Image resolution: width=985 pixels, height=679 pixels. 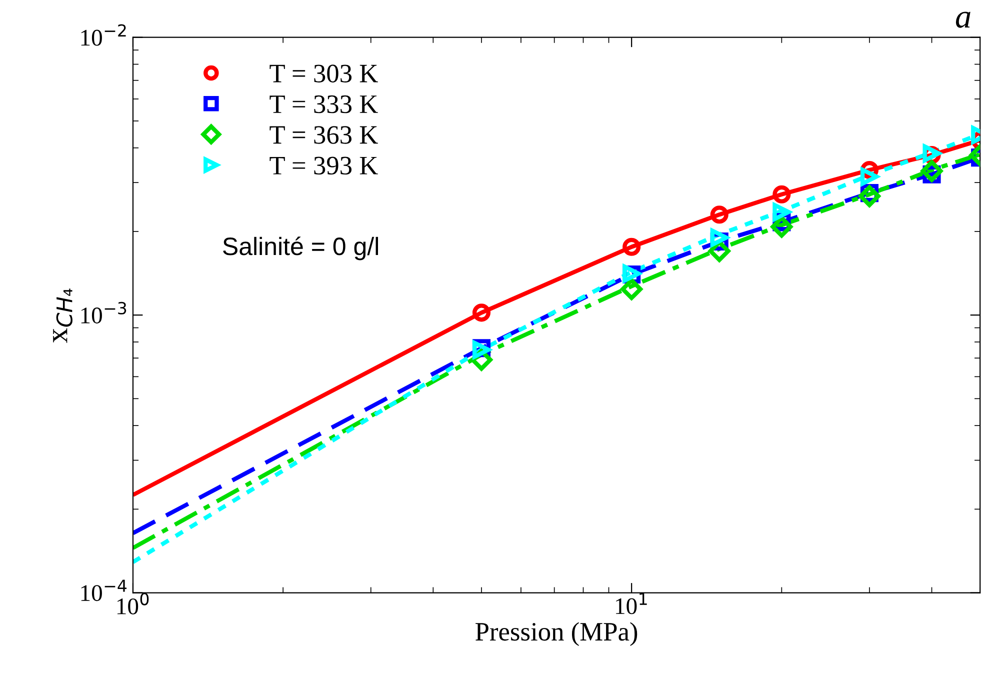 What do you see at coordinates (557, 634) in the screenshot?
I see `x-axis-title: Pression (MPa)` at bounding box center [557, 634].